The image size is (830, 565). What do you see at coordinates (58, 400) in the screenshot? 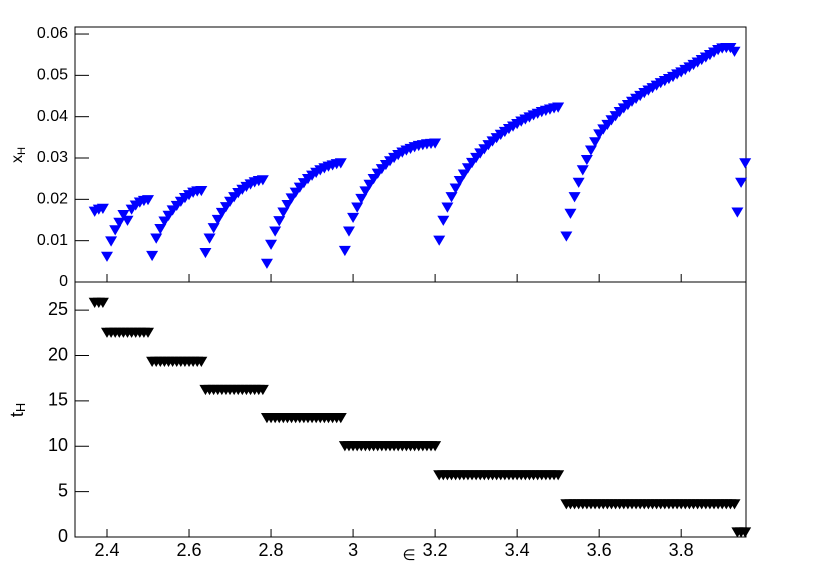
I see `y-tick-label: 15` at bounding box center [58, 400].